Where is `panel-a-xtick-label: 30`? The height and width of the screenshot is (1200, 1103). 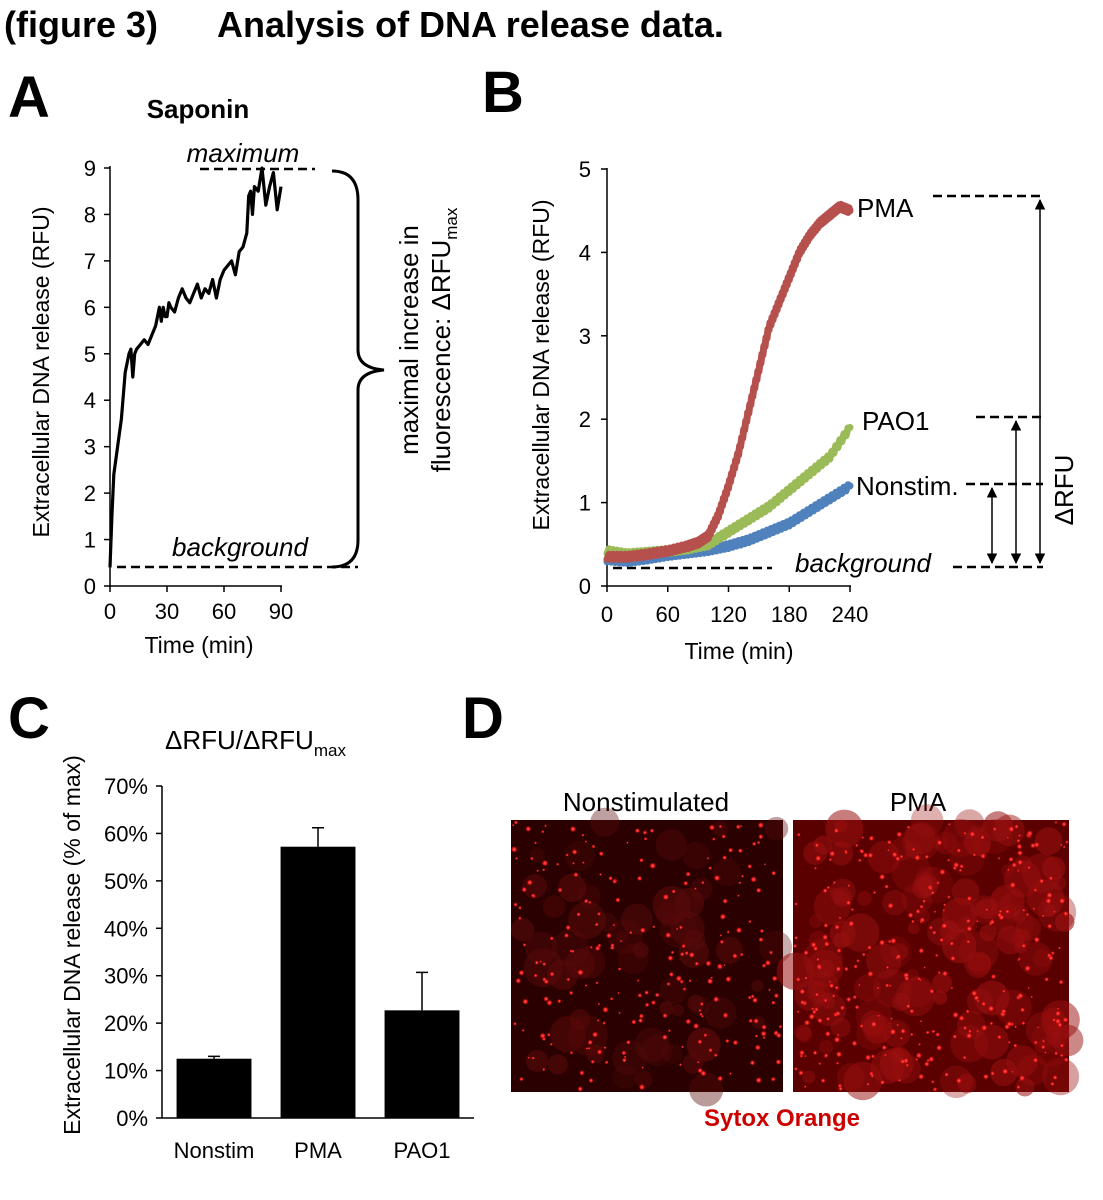 panel-a-xtick-label: 30 is located at coordinates (167, 611).